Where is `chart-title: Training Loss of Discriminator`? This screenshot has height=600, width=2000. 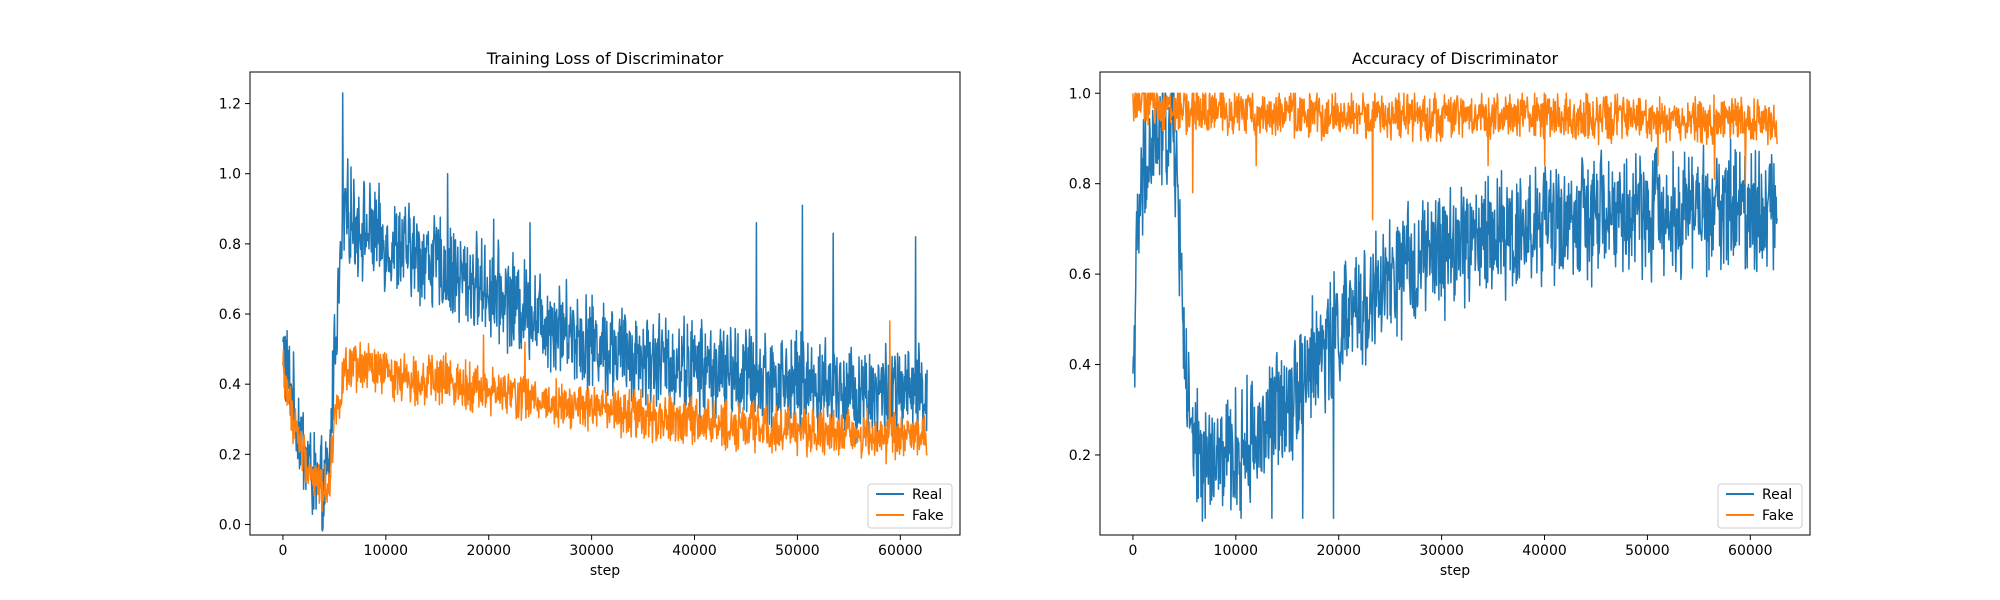 chart-title: Training Loss of Discriminator is located at coordinates (605, 58).